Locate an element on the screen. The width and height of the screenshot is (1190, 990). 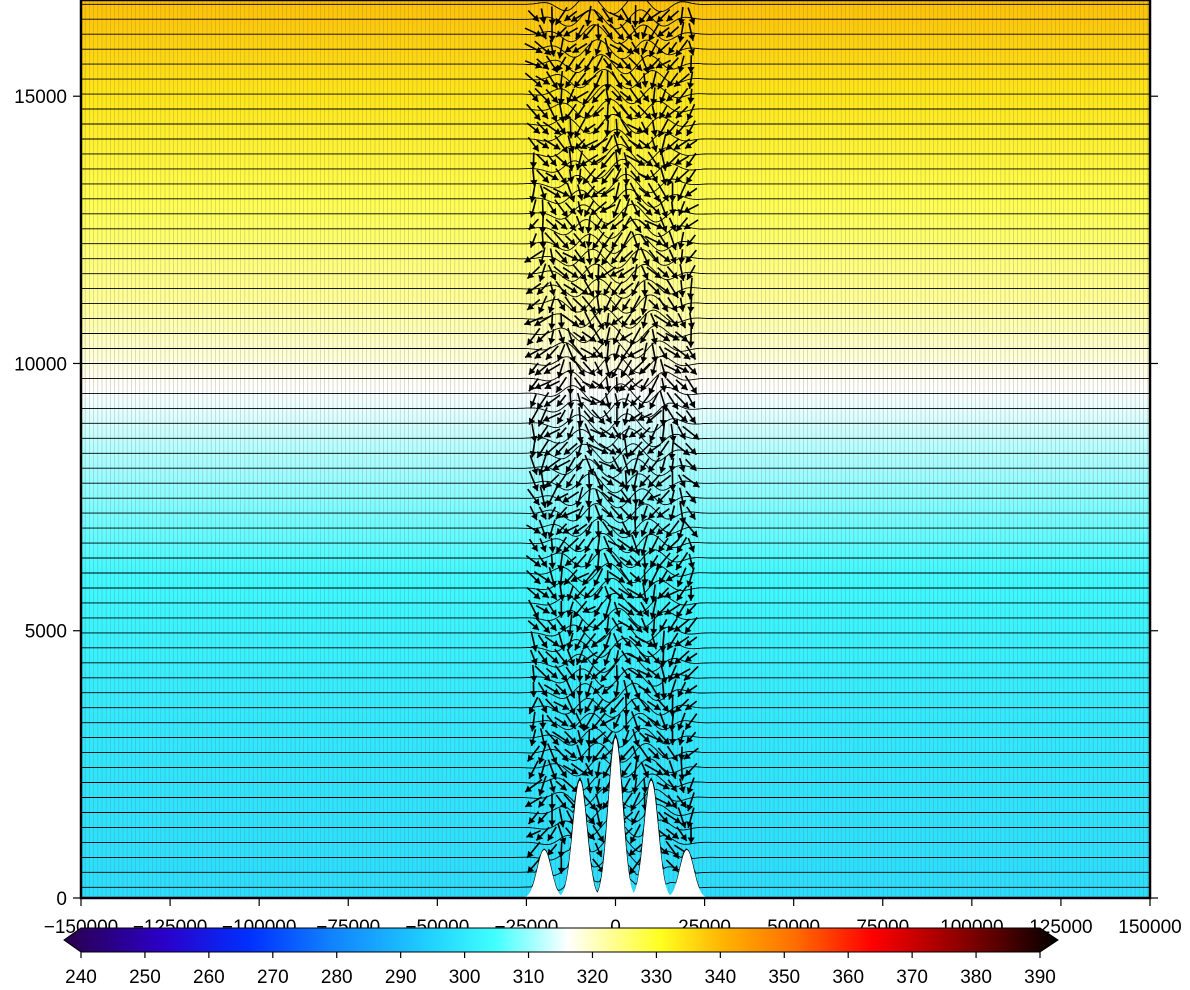
colorbar-tick-label: 350 is located at coordinates (784, 977).